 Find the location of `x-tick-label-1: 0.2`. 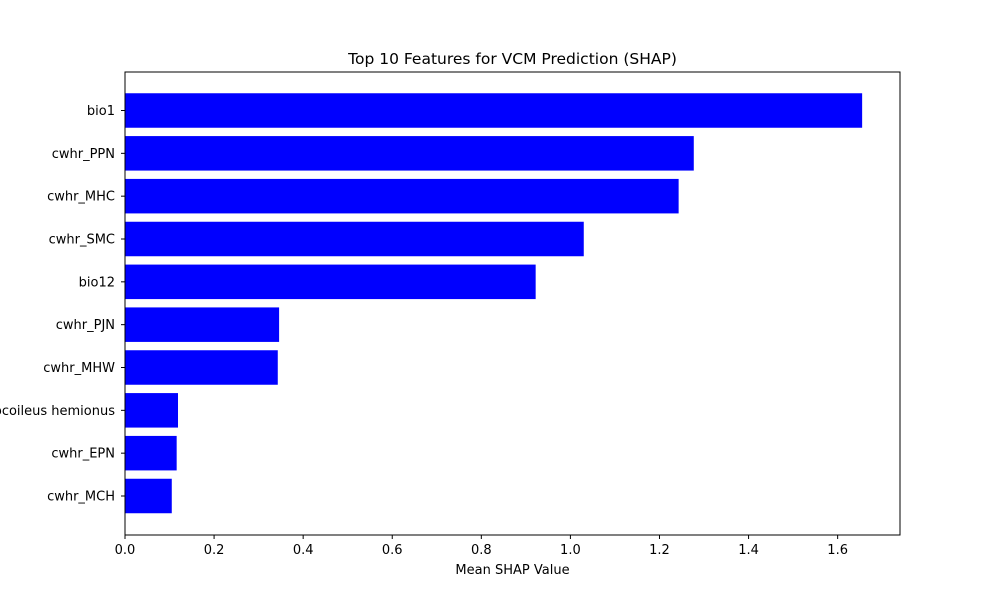

x-tick-label-1: 0.2 is located at coordinates (214, 550).